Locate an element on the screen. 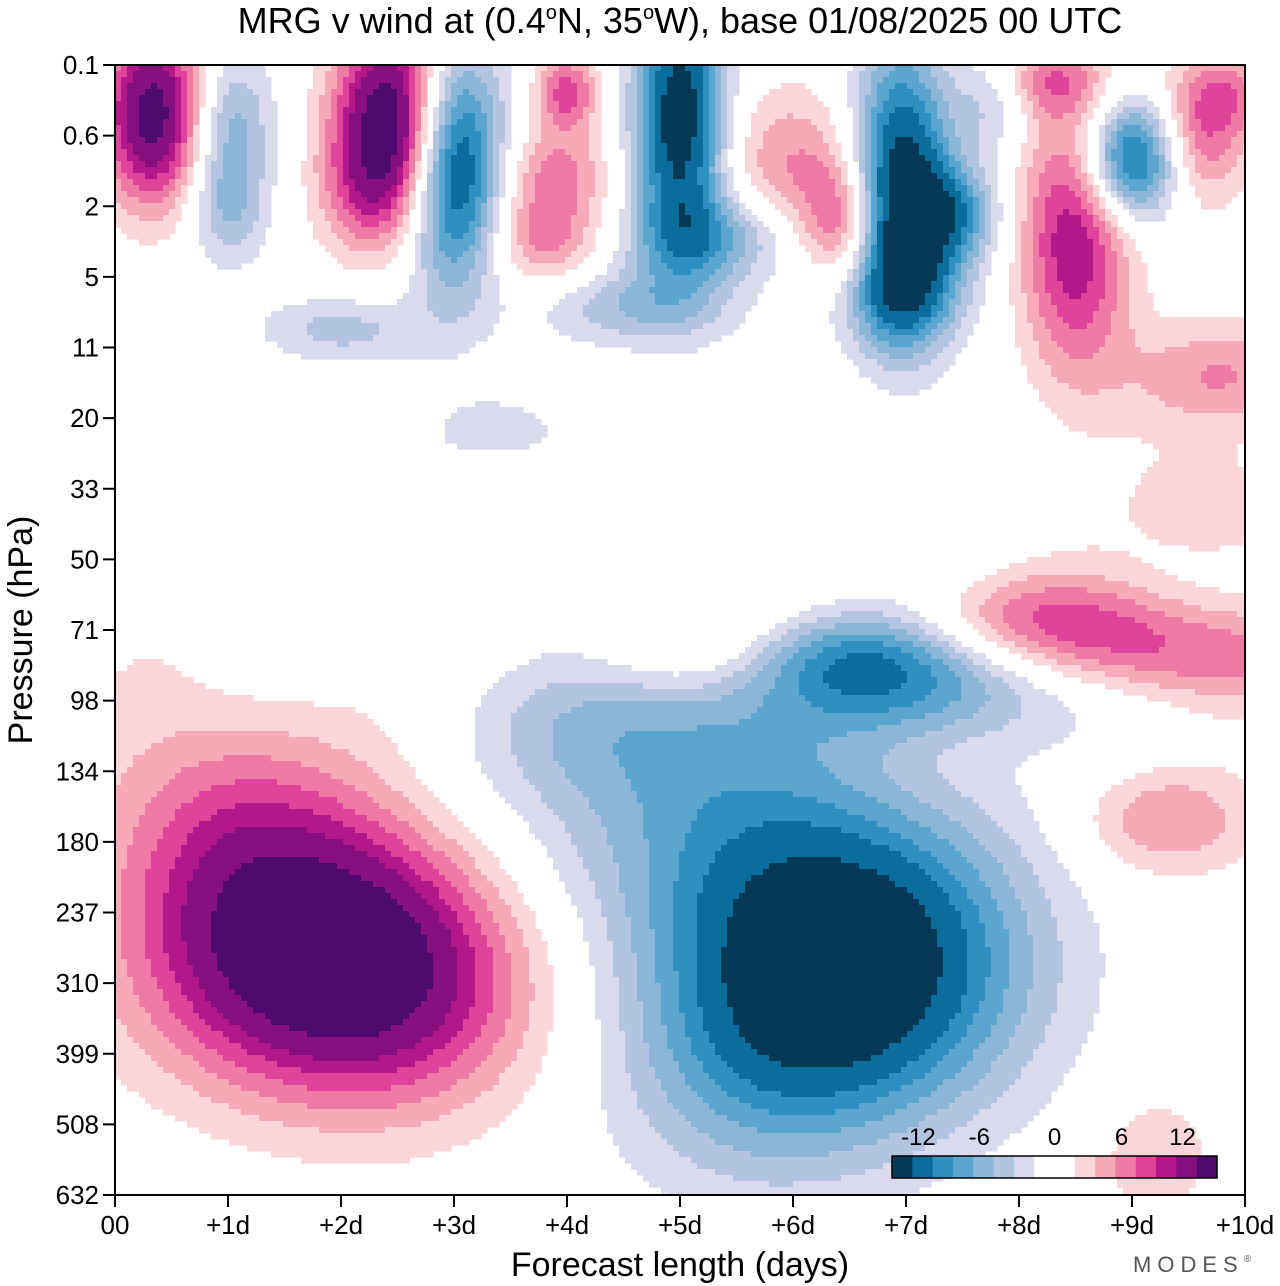 The width and height of the screenshot is (1280, 1286). colorbar-swatch is located at coordinates (1105, 1167).